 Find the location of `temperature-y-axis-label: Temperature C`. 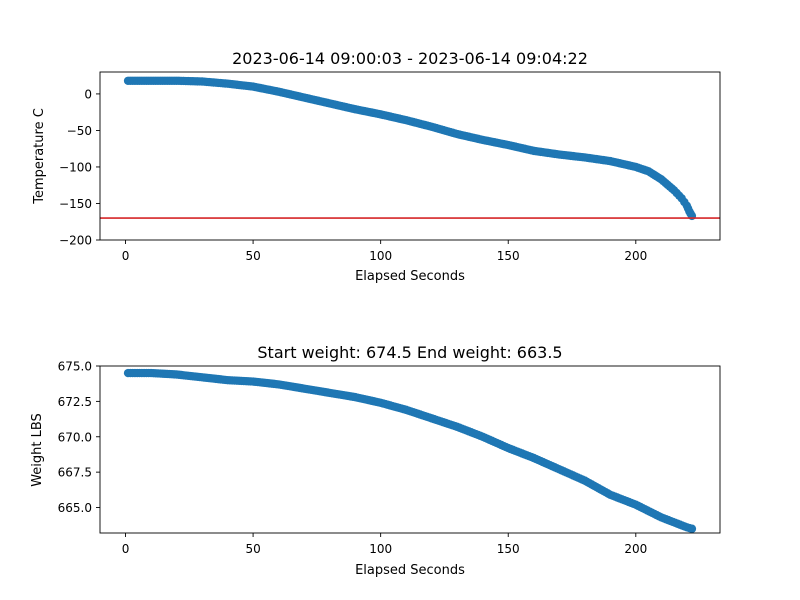

temperature-y-axis-label: Temperature C is located at coordinates (39, 156).